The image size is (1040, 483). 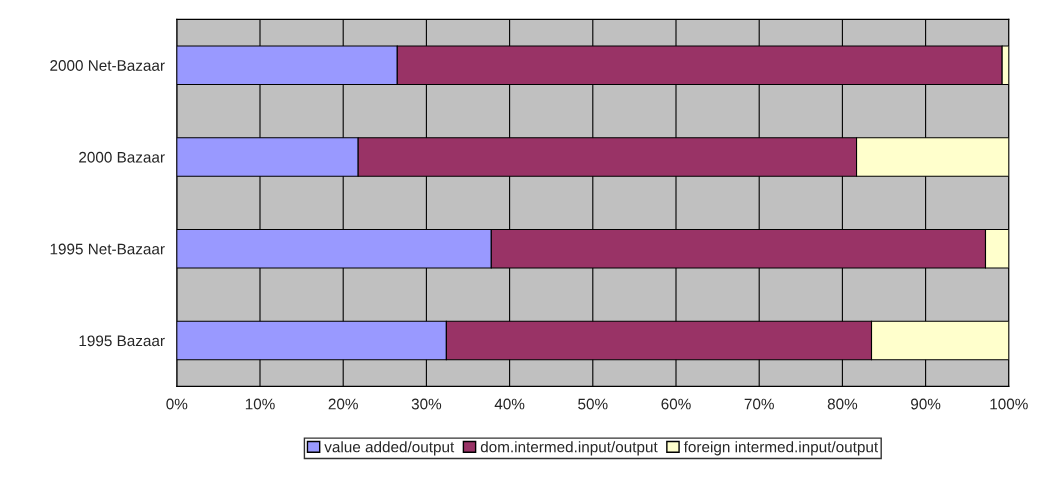 I want to click on x-tick-label: 50%, so click(x=593, y=404).